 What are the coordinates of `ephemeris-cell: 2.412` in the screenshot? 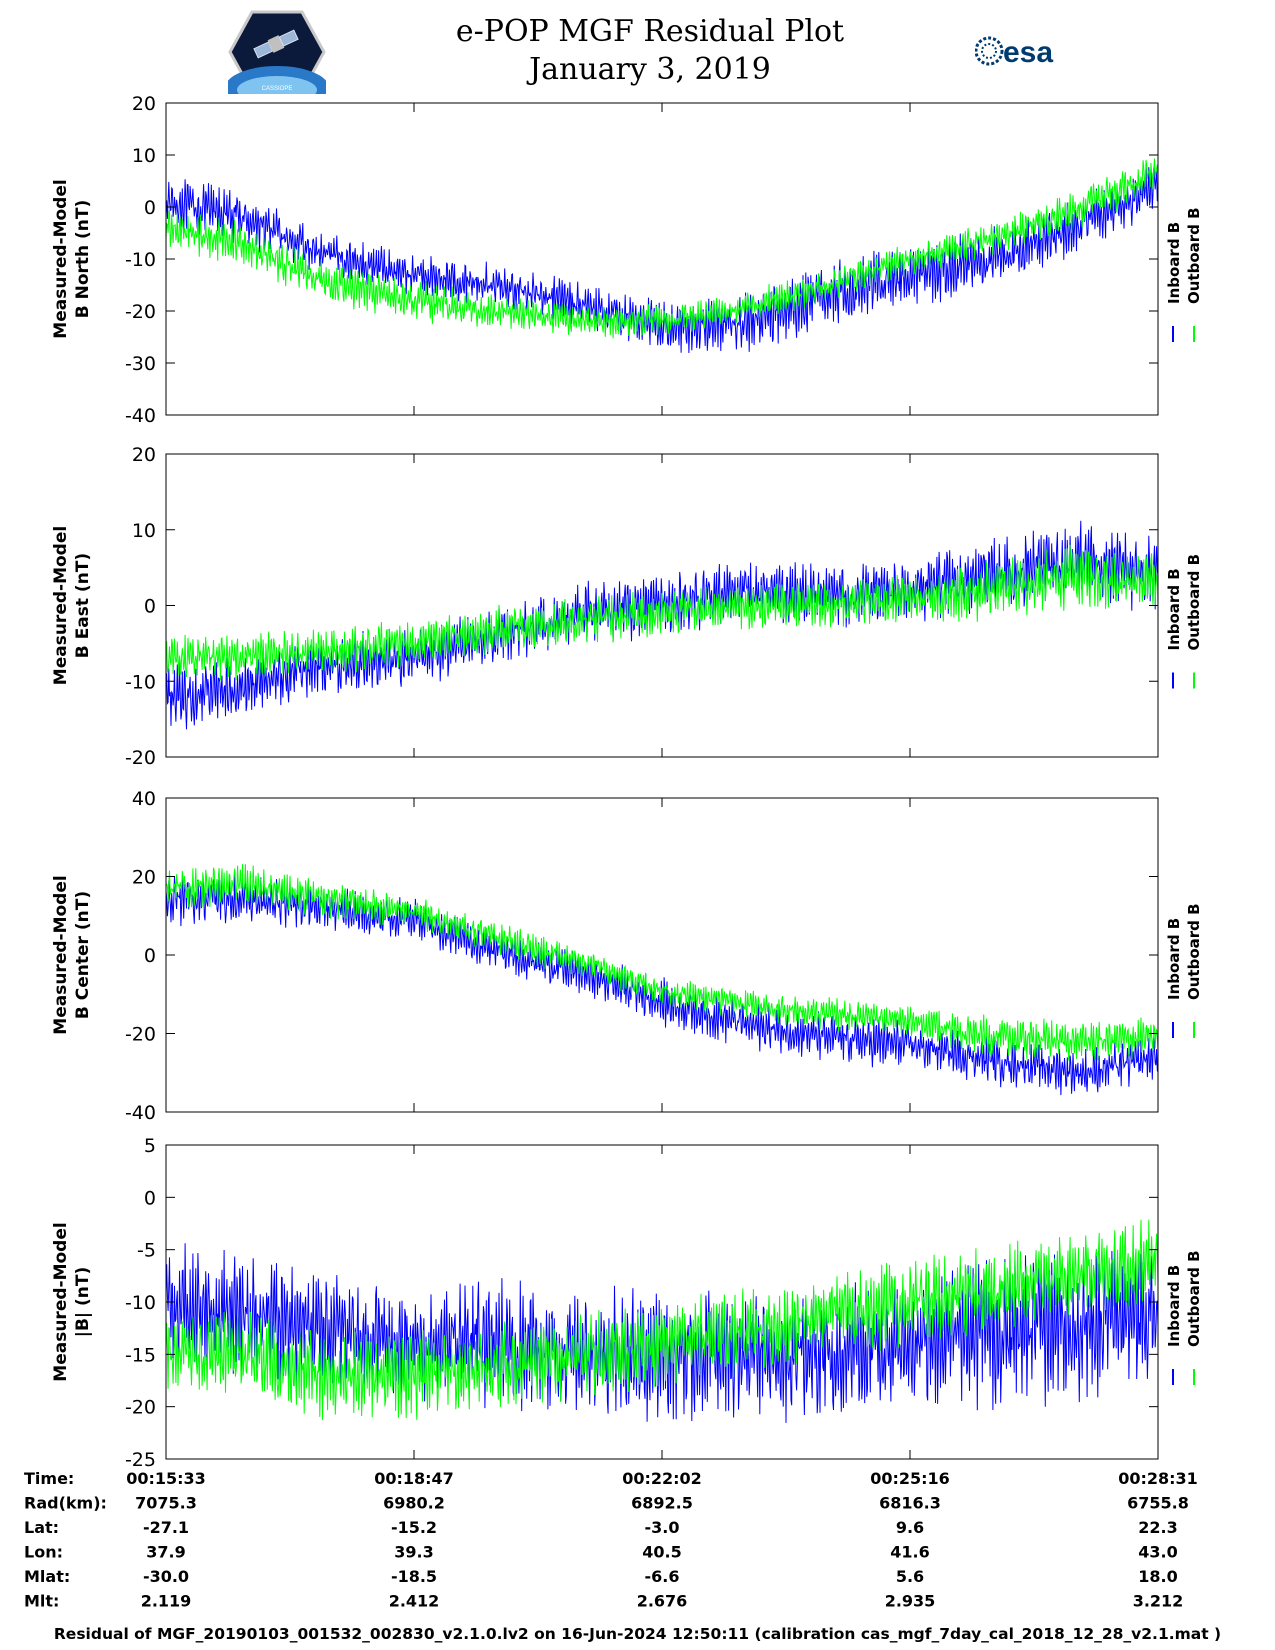 It's located at (414, 1601).